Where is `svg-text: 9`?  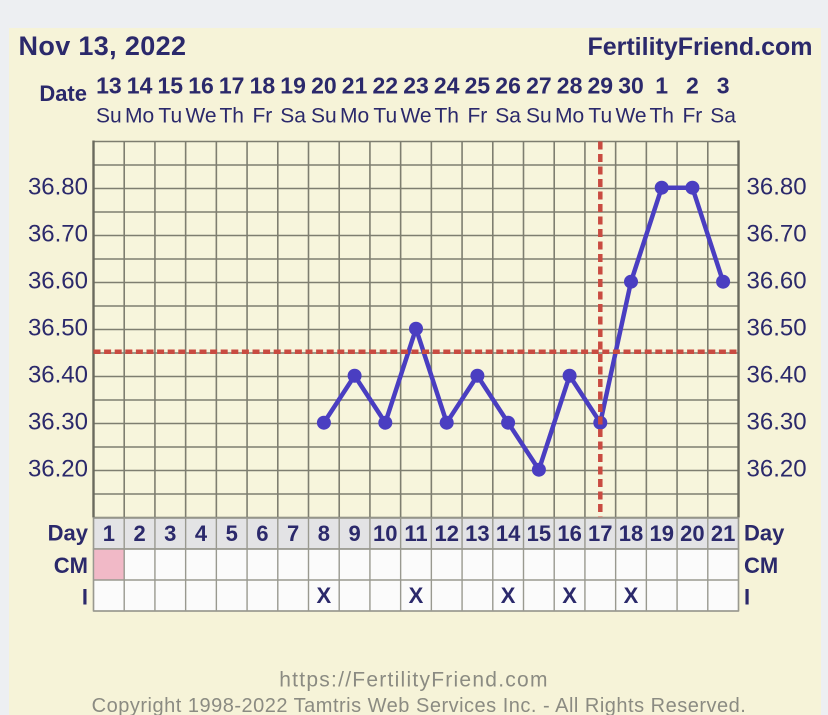 svg-text: 9 is located at coordinates (354, 533).